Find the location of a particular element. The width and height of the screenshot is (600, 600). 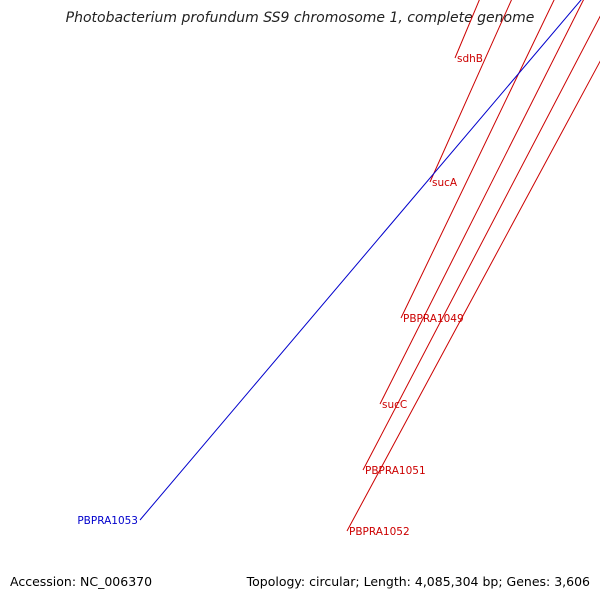

gene-label-PBPRA1052: PBPRA1052 is located at coordinates (379, 532).